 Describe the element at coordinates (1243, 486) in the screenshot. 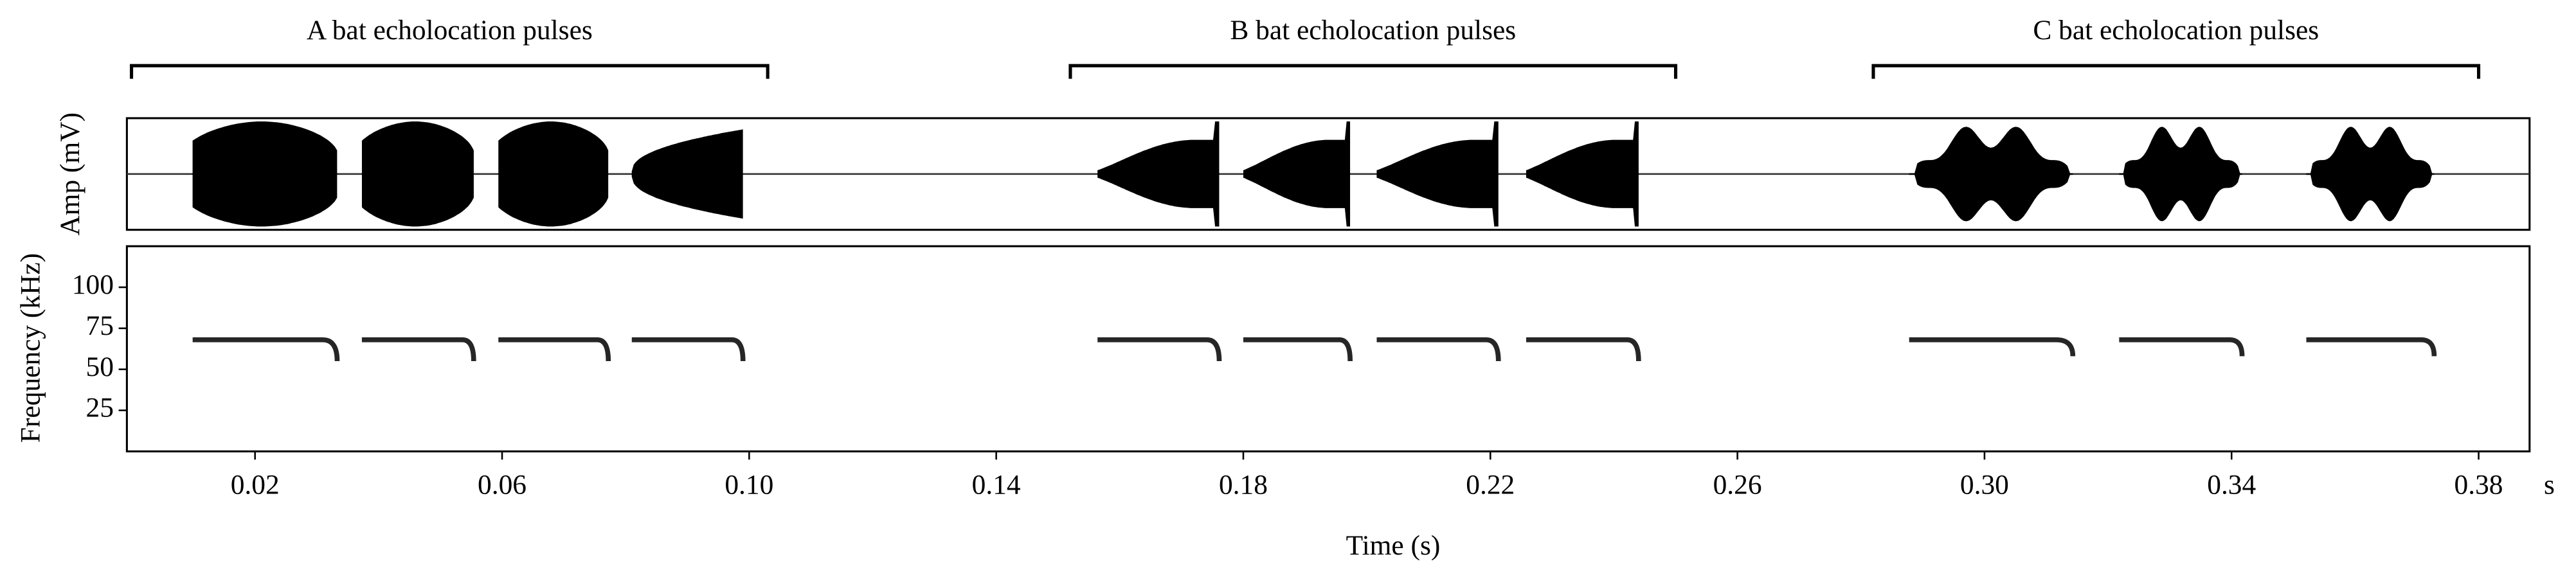

I see `x-tick-label: 0.18` at that location.